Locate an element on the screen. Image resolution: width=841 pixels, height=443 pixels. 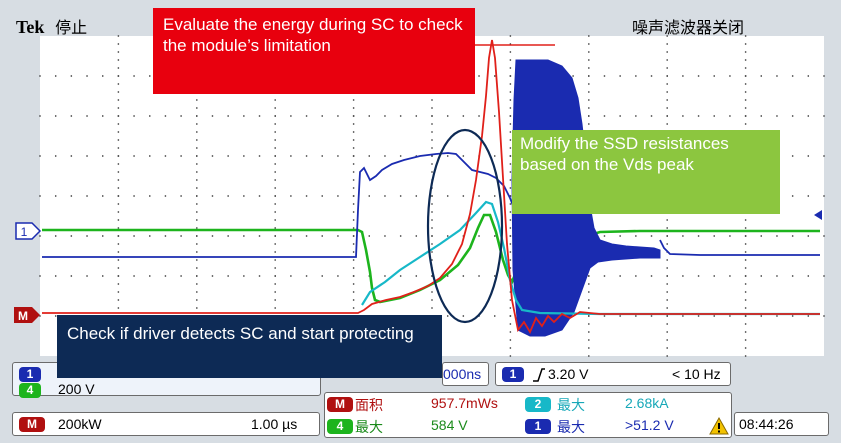
meas2-value: 2.68kA is located at coordinates (647, 403).